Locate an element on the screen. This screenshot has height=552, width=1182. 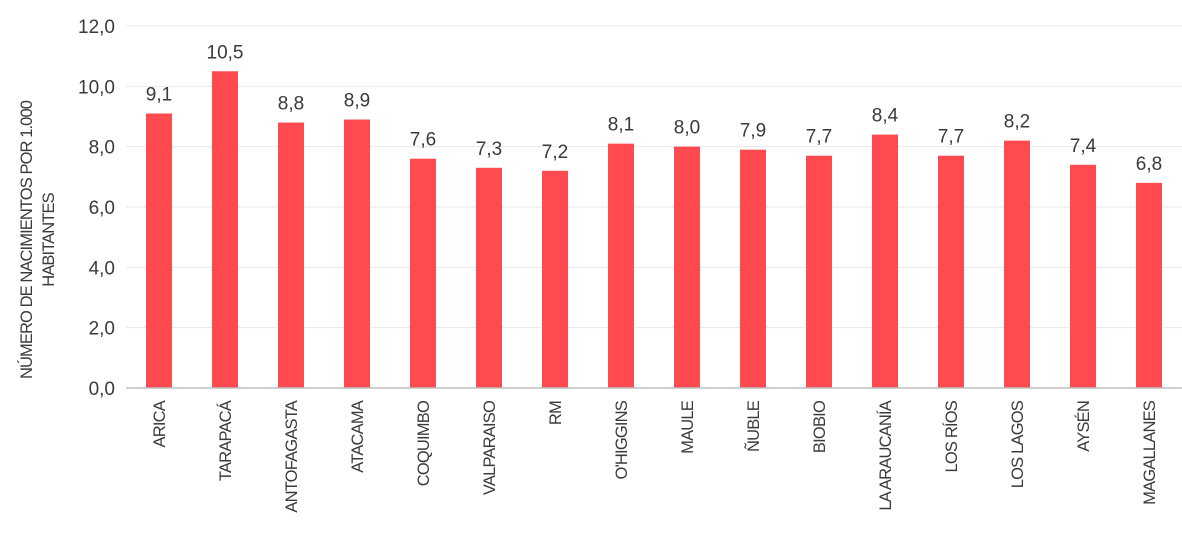
y-tick-label: 10,0 is located at coordinates (96, 87).